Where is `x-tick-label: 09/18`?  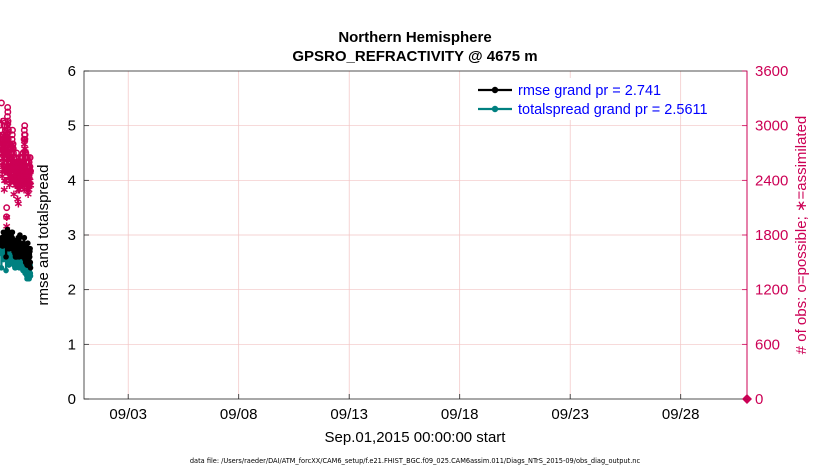 x-tick-label: 09/18 is located at coordinates (460, 414).